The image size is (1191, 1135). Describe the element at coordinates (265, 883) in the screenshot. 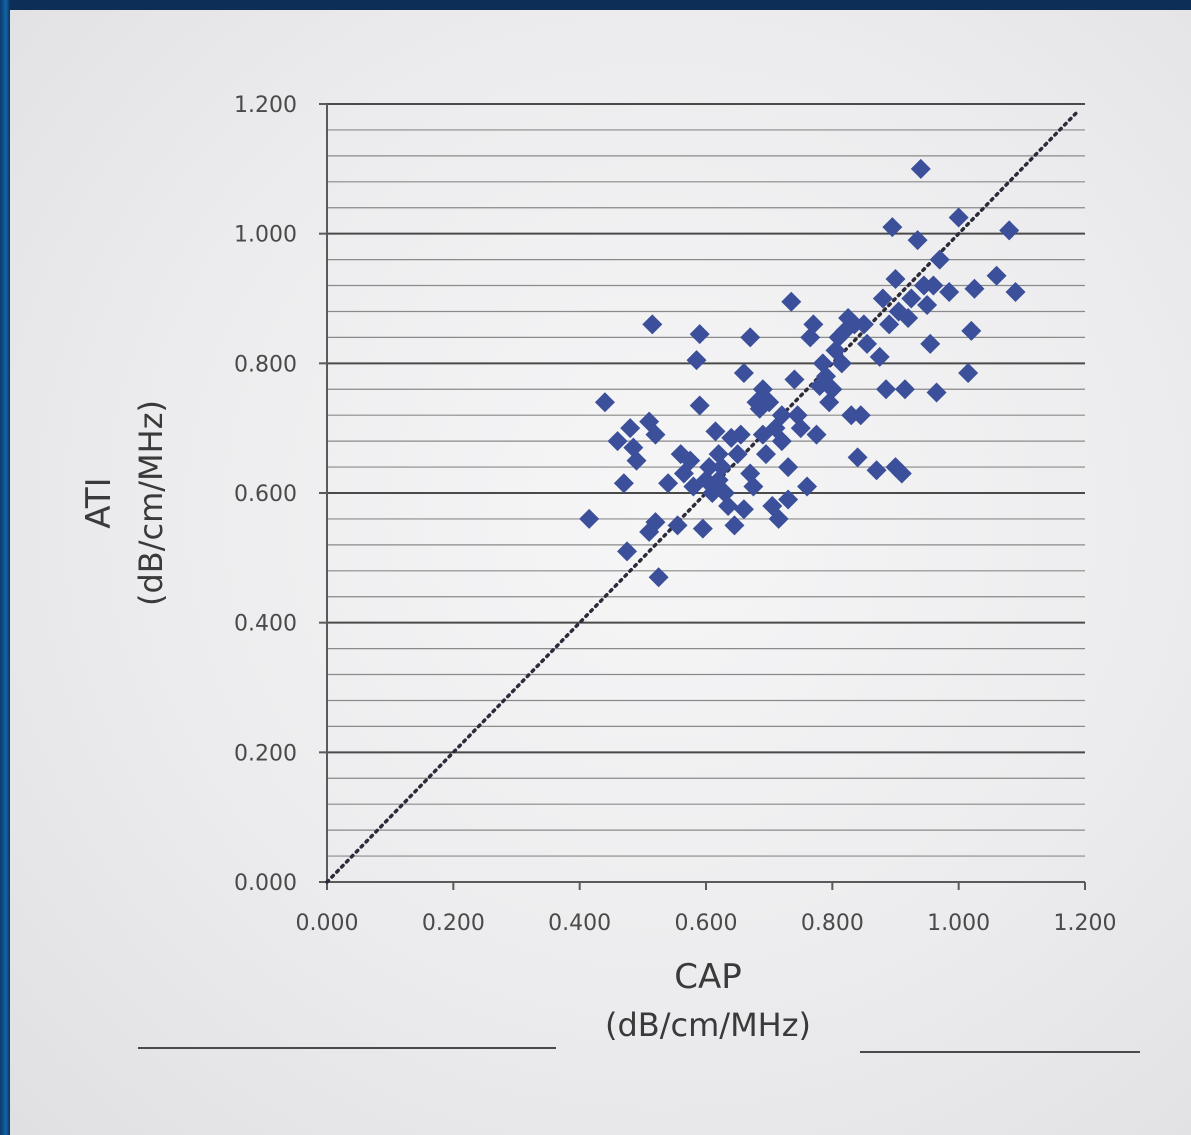

I see `y-tick-label: 0.000` at that location.